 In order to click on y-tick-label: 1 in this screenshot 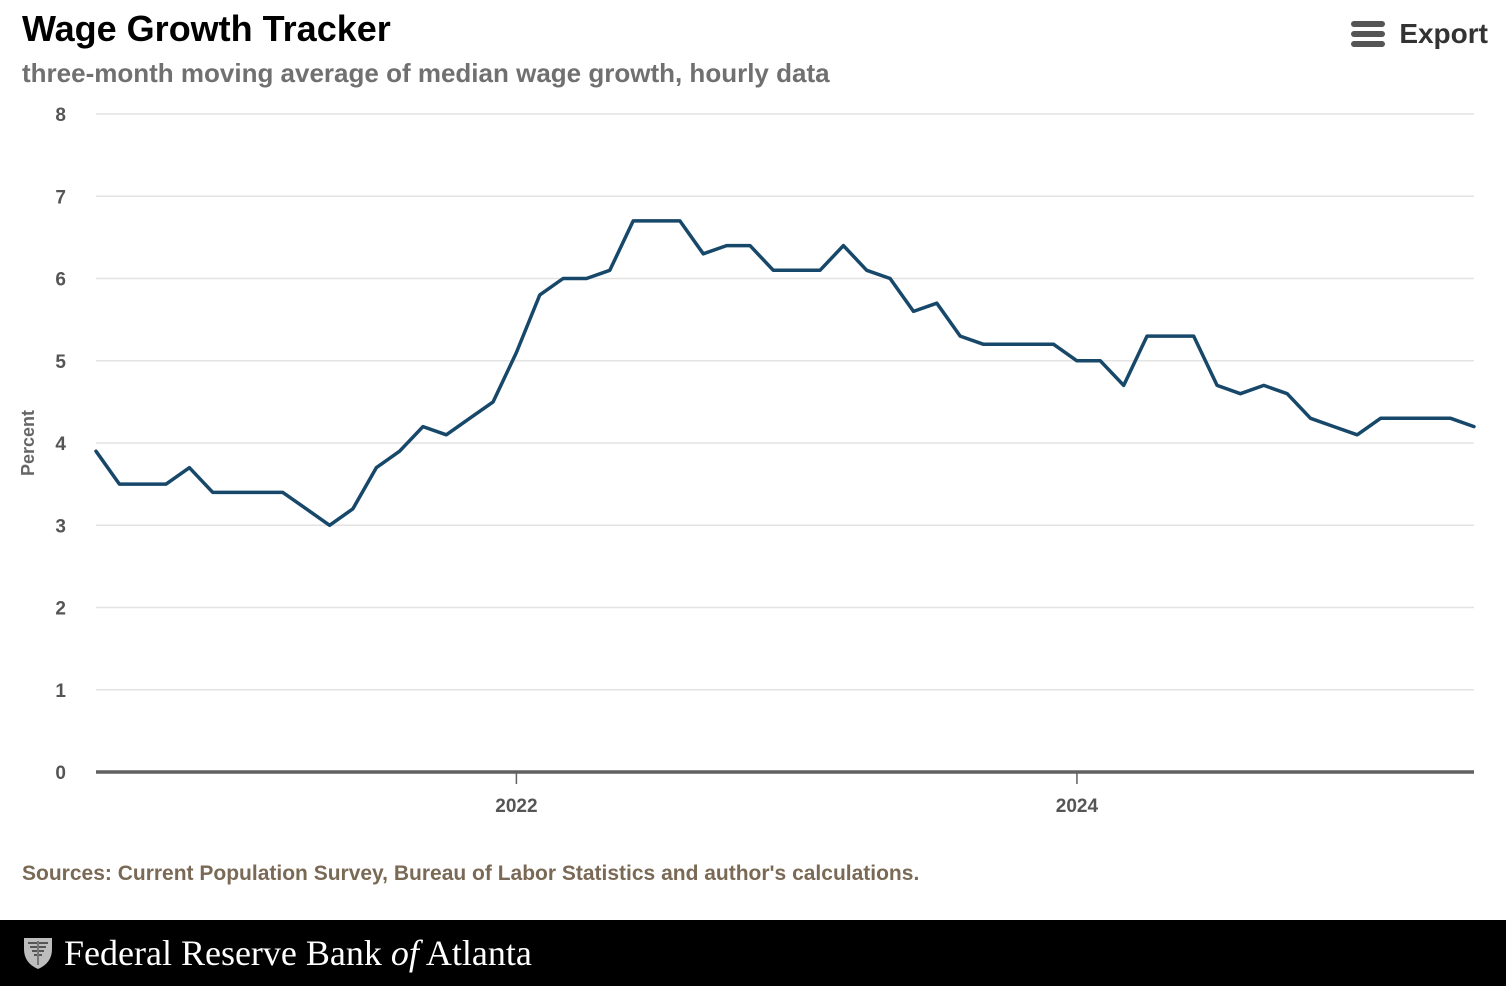, I will do `click(60, 691)`.